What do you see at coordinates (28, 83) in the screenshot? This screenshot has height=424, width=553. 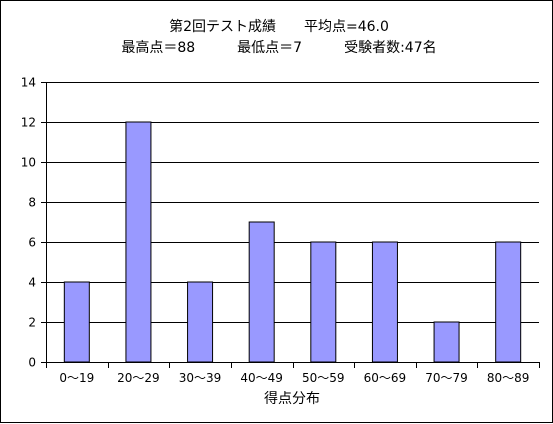 I see `y-tick-label: 14` at bounding box center [28, 83].